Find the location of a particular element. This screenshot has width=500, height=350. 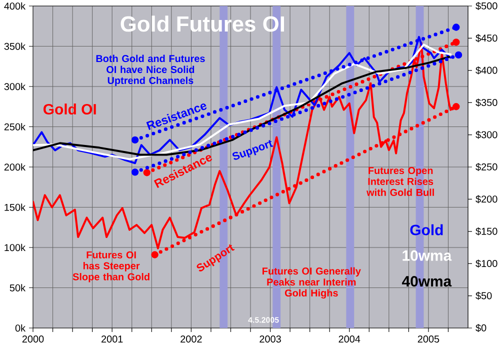

x-tick-label: 2004 is located at coordinates (349, 339).